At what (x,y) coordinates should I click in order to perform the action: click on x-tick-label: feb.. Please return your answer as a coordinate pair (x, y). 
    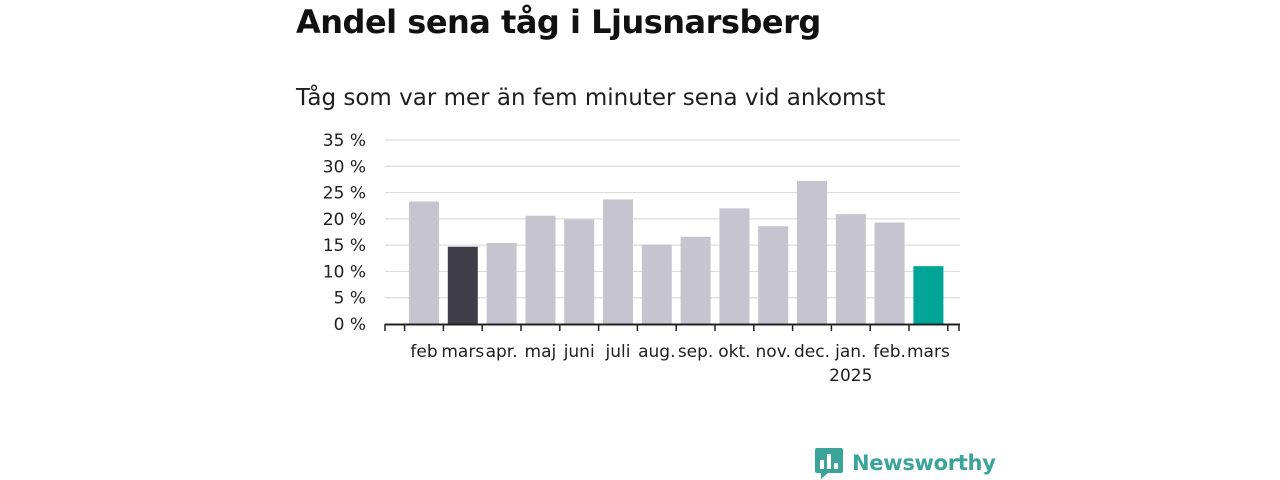
    Looking at the image, I should click on (889, 352).